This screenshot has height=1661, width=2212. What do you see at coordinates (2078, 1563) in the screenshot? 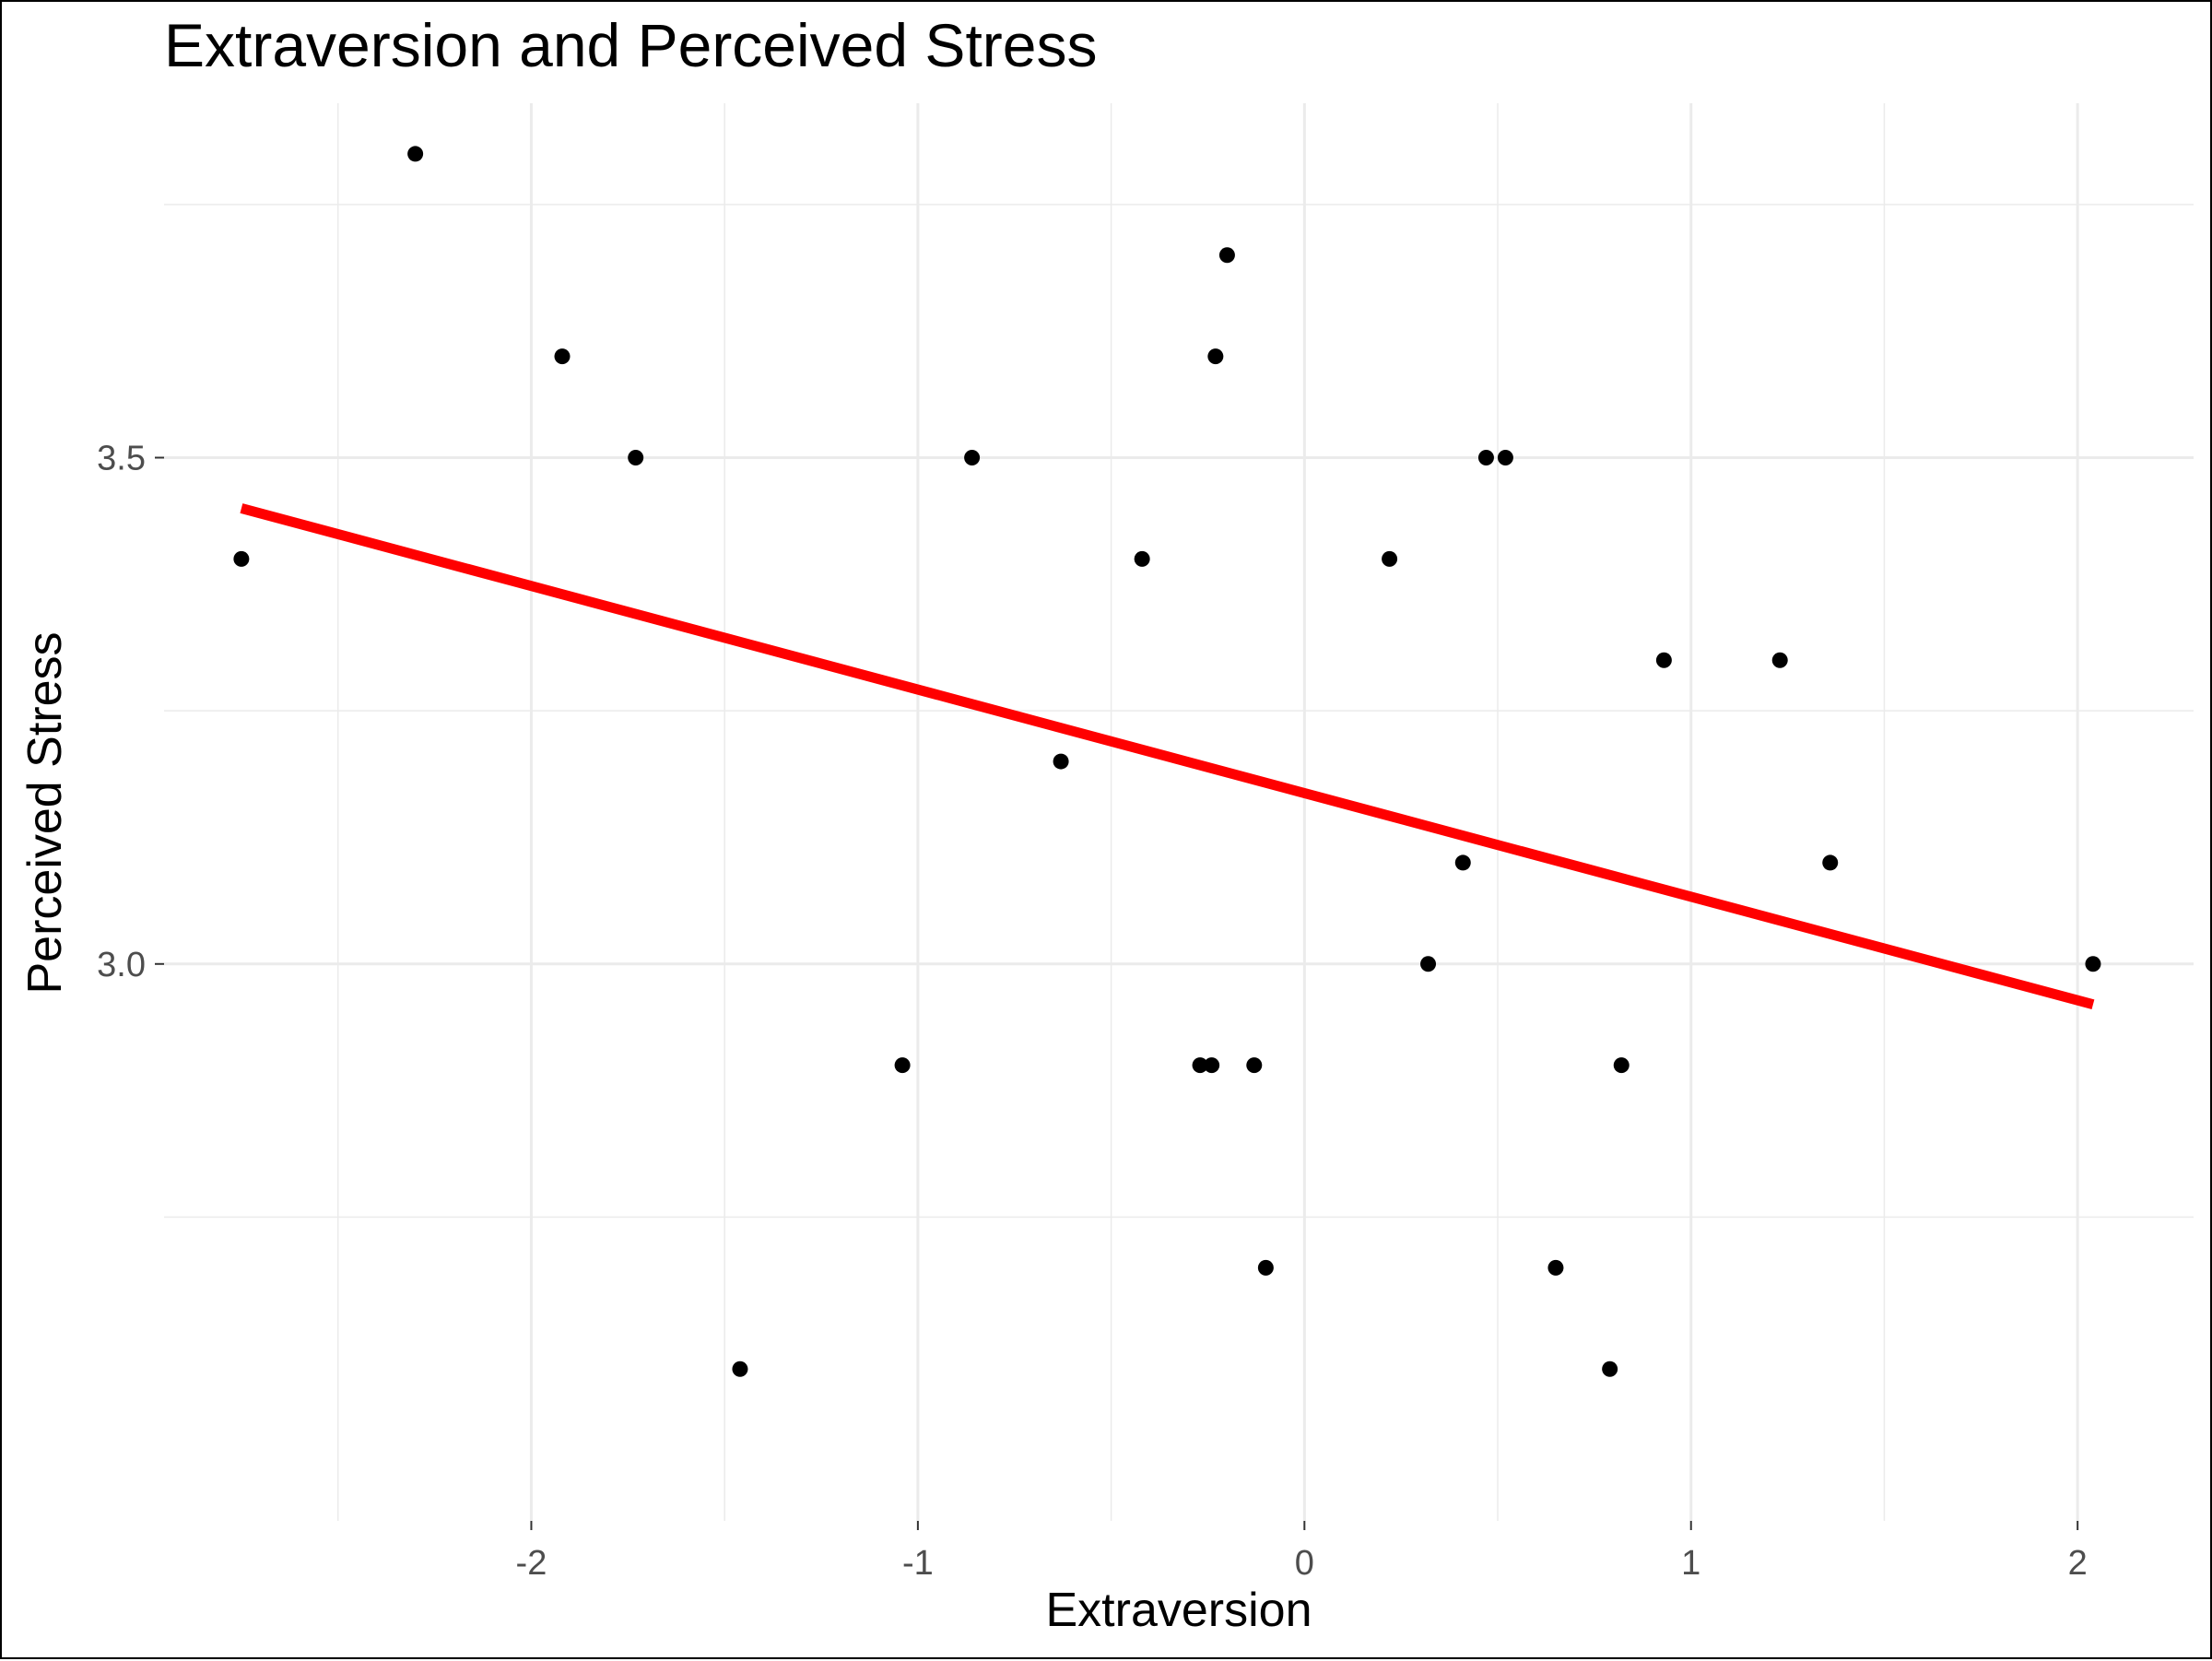
I see `x-tick-label: 2` at bounding box center [2078, 1563].